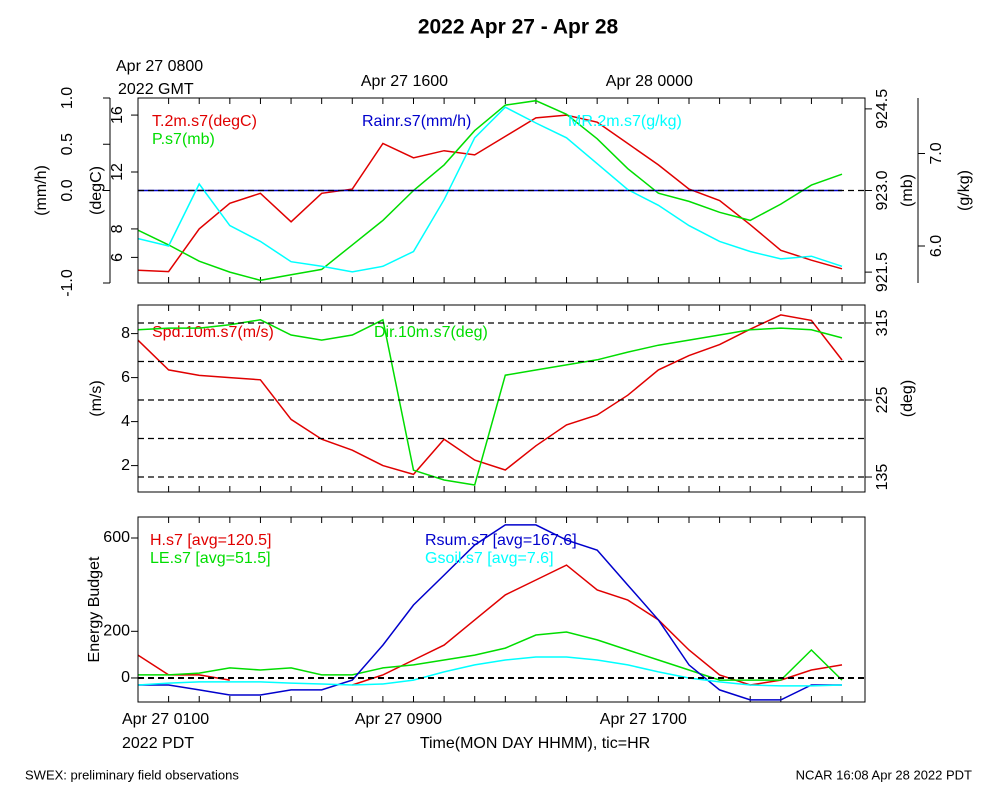 Image resolution: width=1000 pixels, height=805 pixels. What do you see at coordinates (210, 558) in the screenshot?
I see `legend-entry: LE.s7 [avg=51.5]` at bounding box center [210, 558].